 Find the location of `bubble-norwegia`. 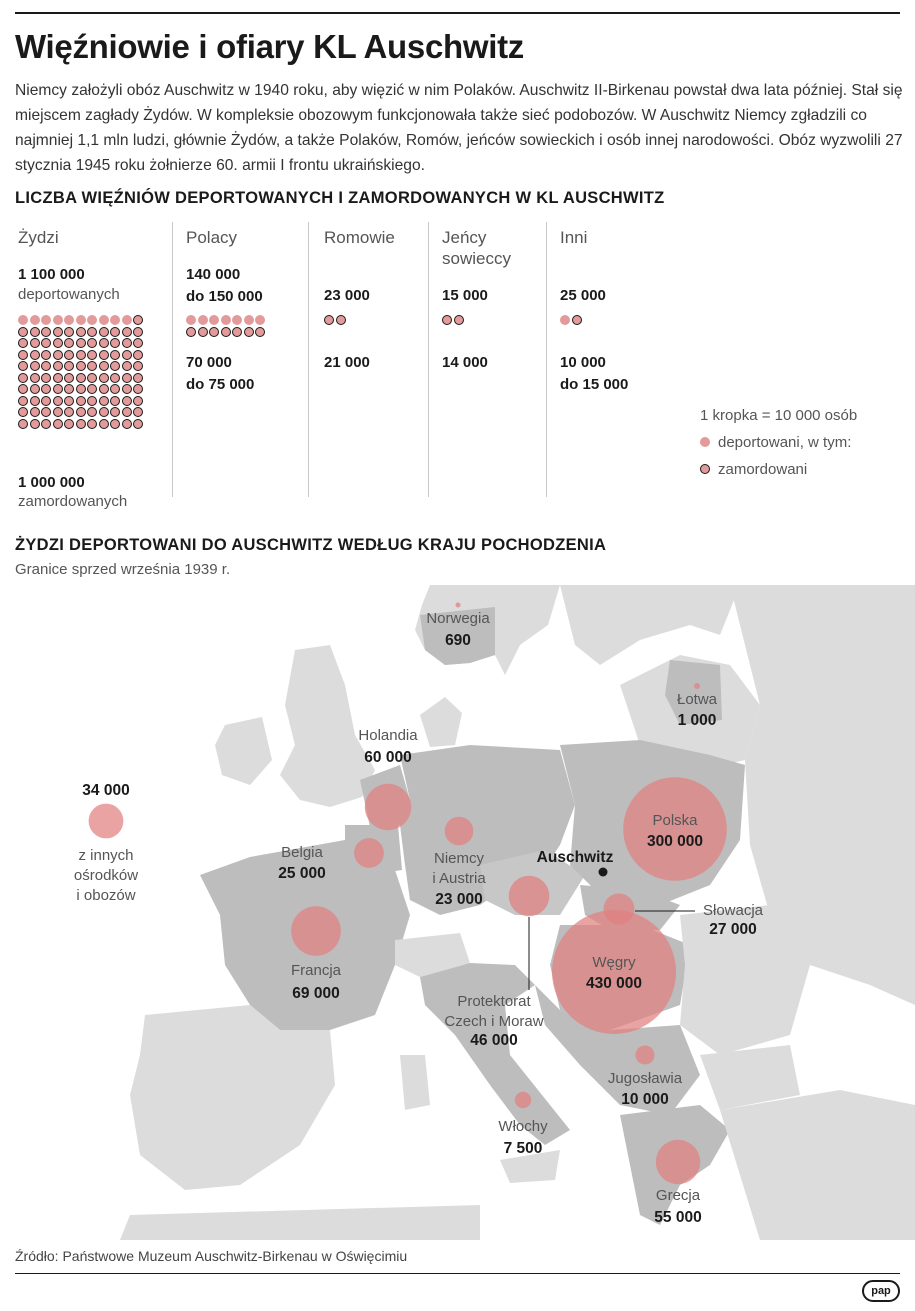

bubble-norwegia is located at coordinates (458, 605).